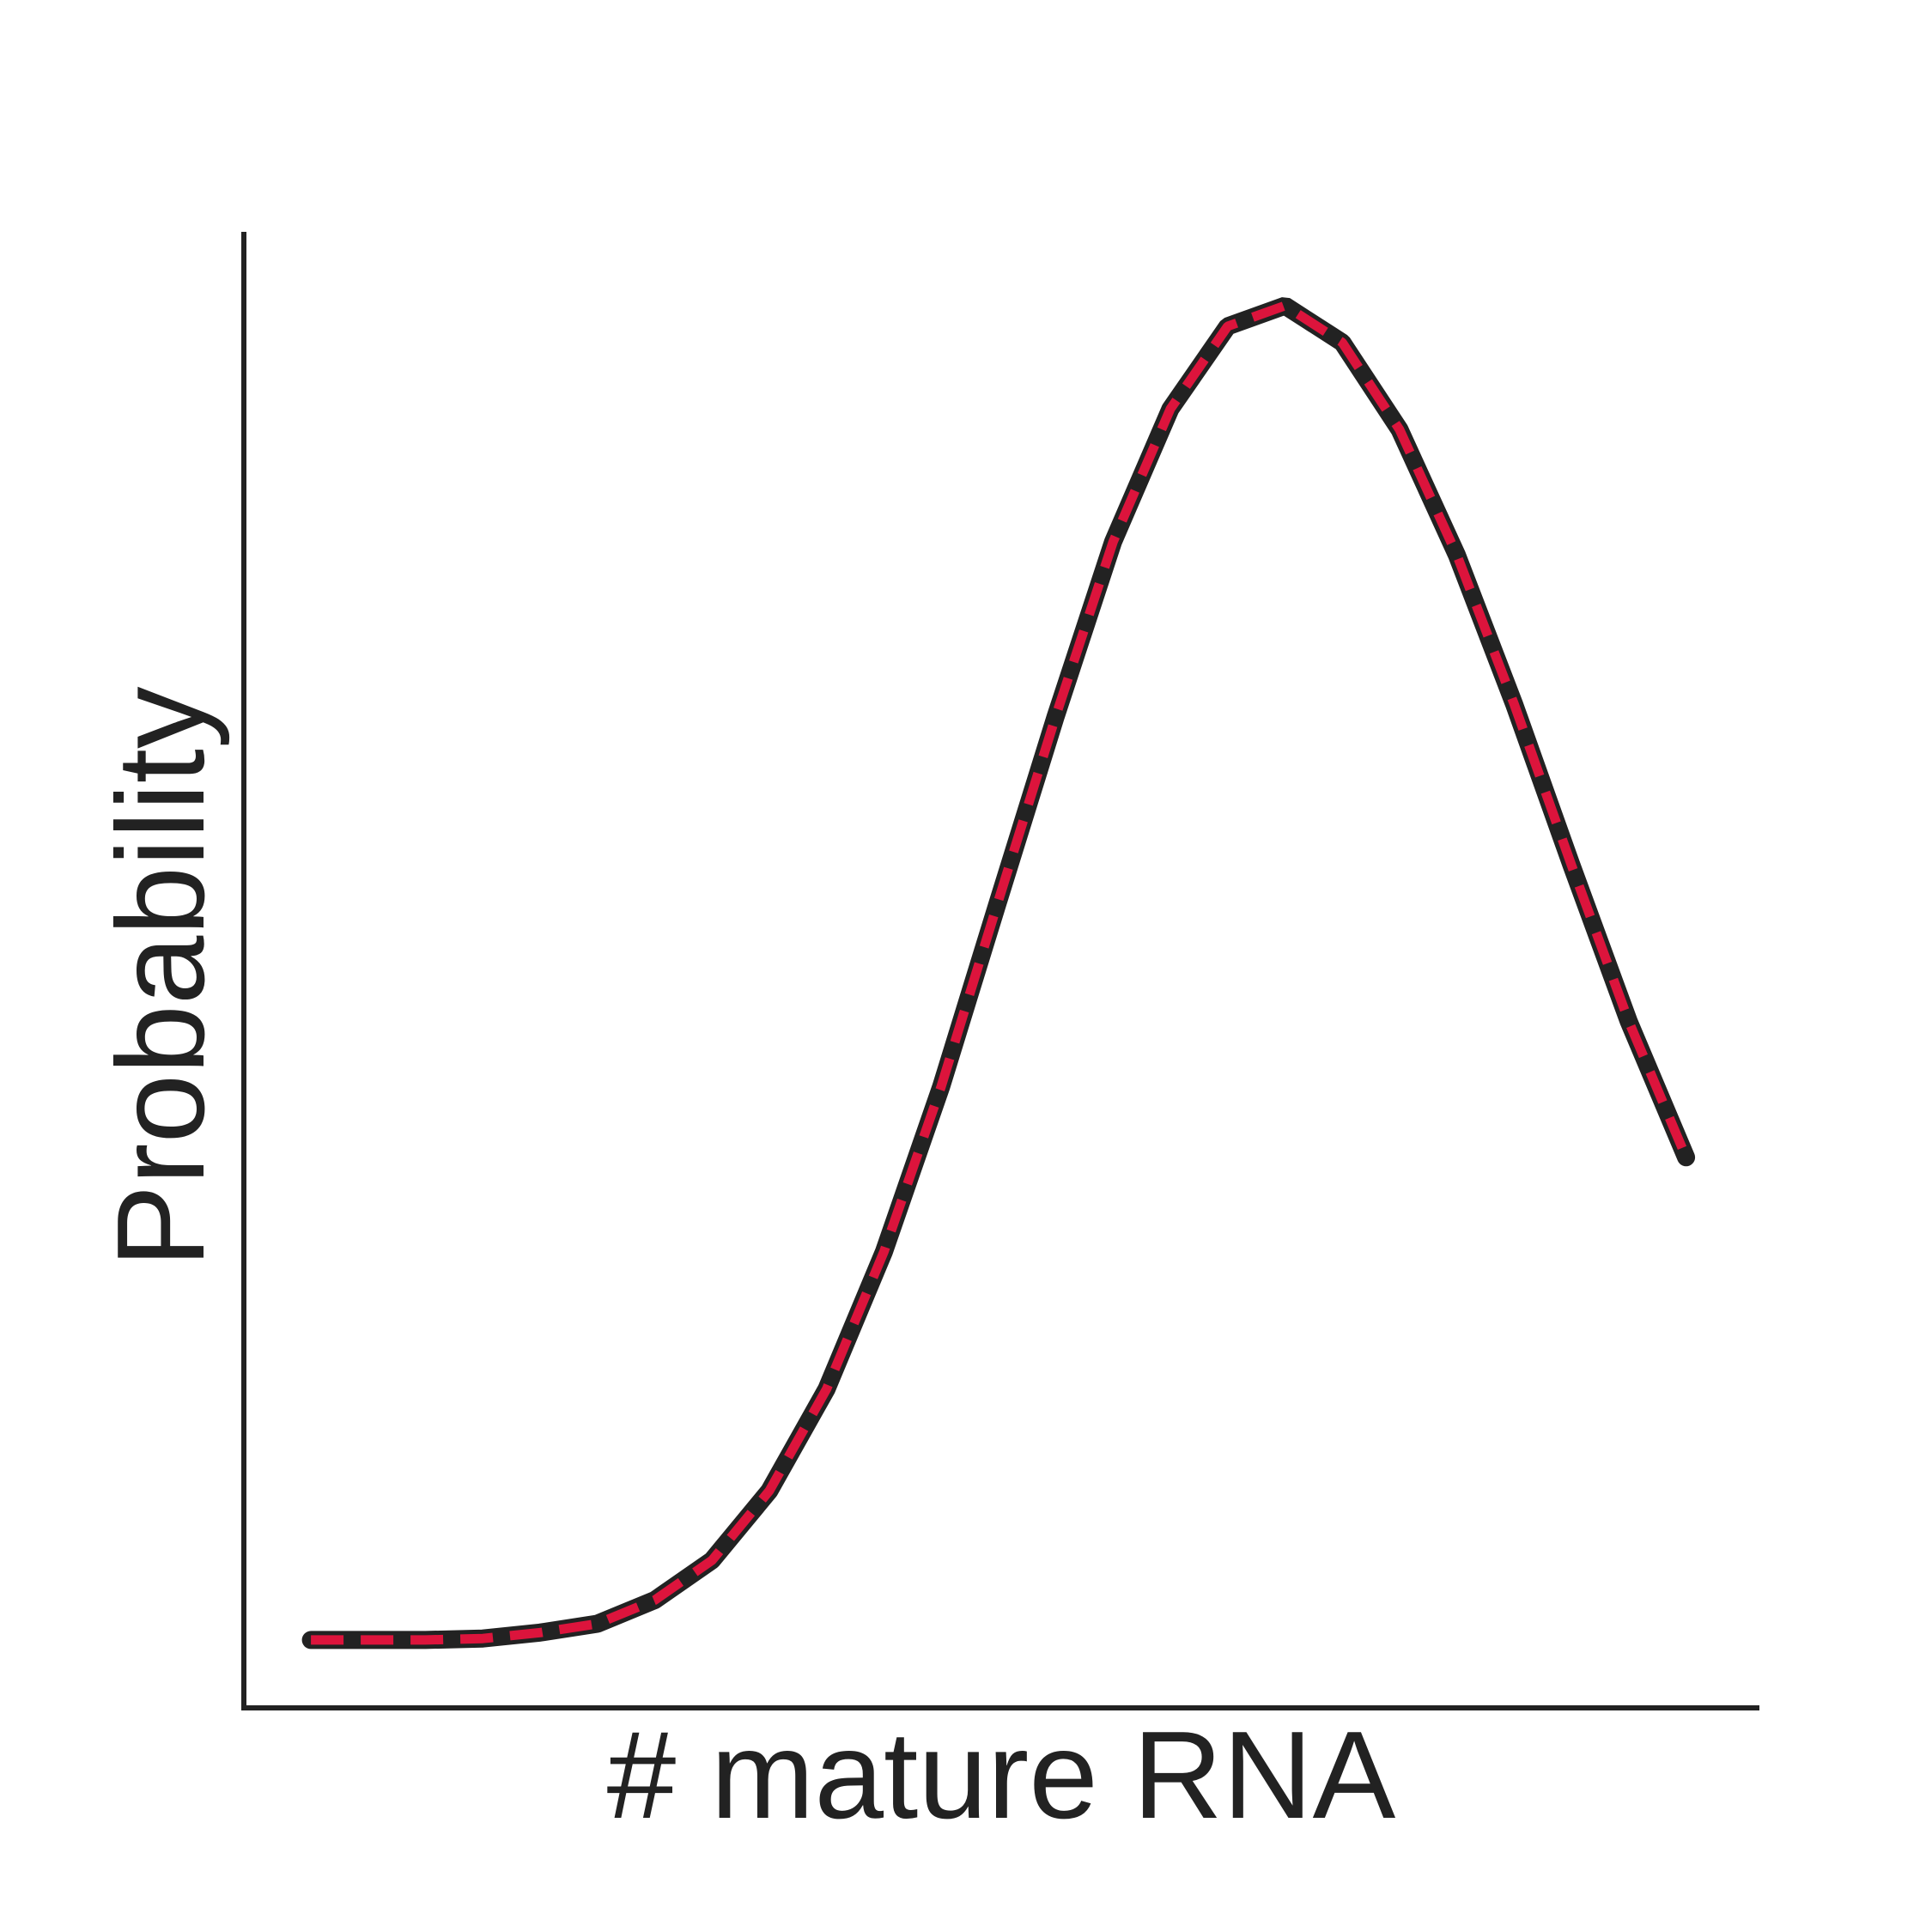 The width and height of the screenshot is (1932, 1932). What do you see at coordinates (160, 976) in the screenshot?
I see `y-axis-label: Probability` at bounding box center [160, 976].